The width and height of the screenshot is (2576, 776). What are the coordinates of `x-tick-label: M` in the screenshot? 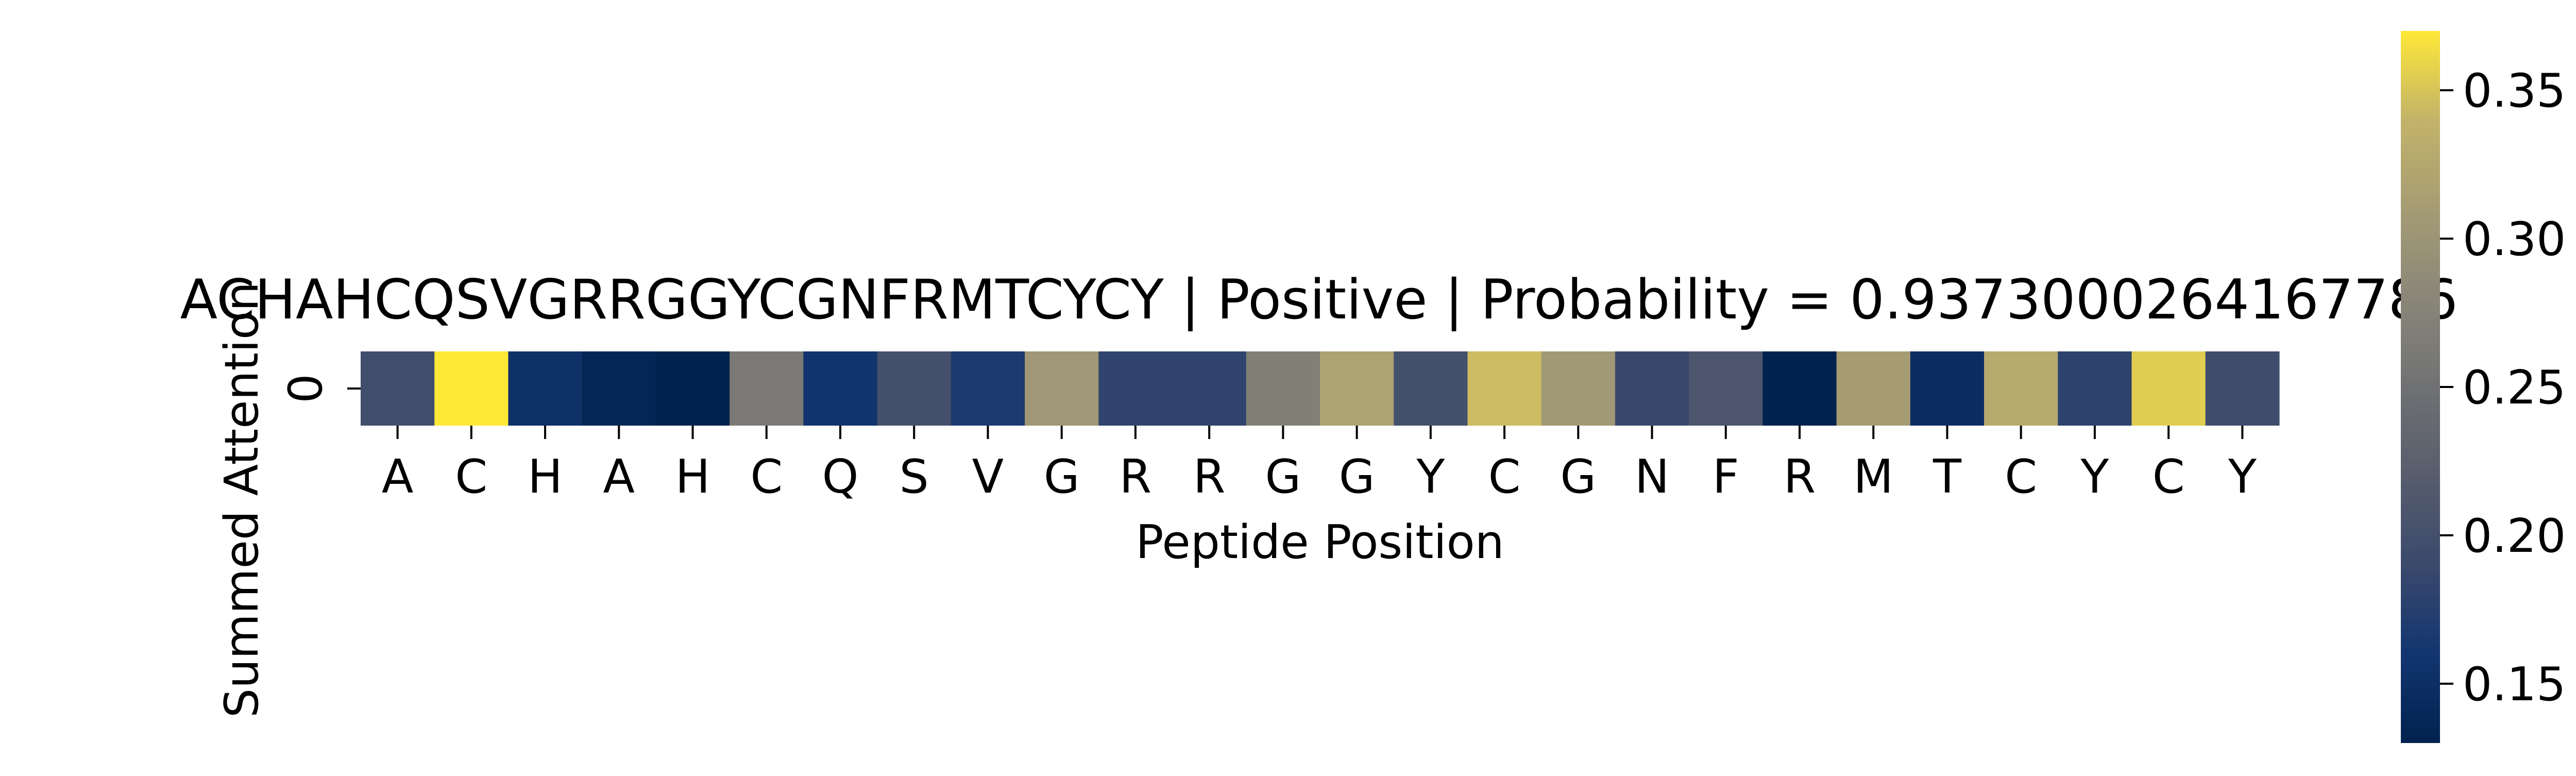 It's located at (1873, 477).